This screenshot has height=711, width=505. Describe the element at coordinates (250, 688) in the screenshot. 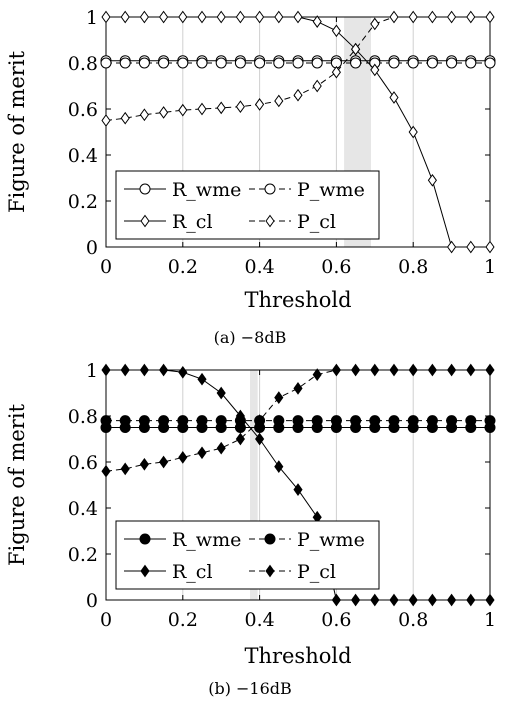

I see `figure-caption: (b) −16dB` at that location.